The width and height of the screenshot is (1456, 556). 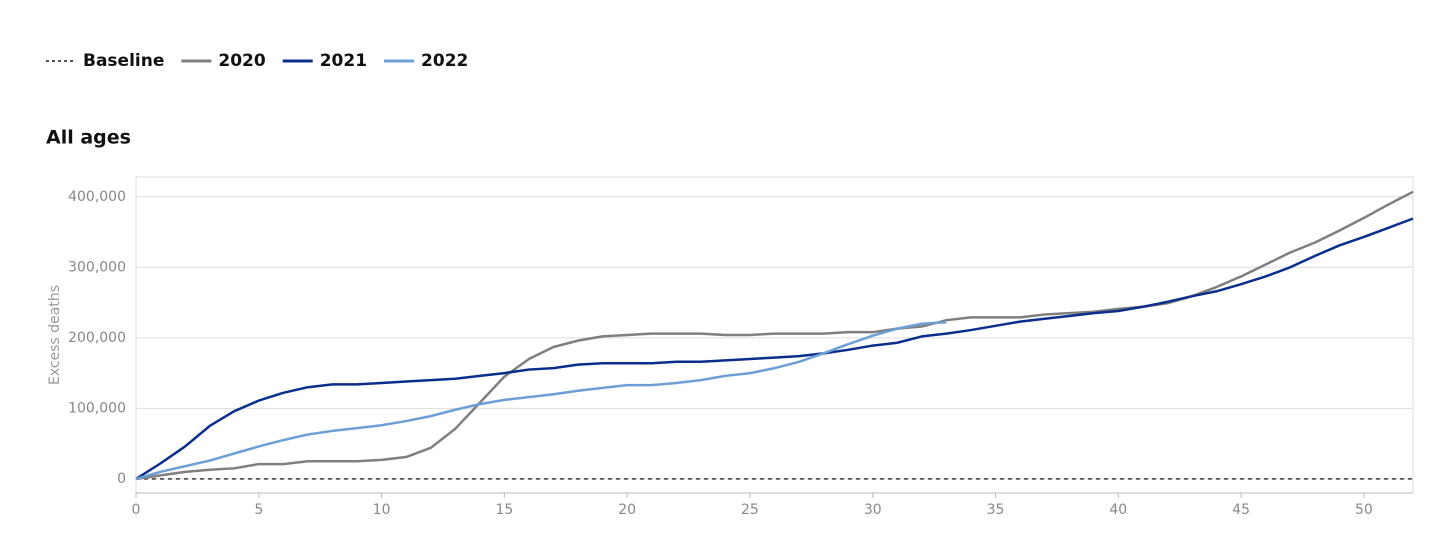 What do you see at coordinates (97, 267) in the screenshot?
I see `y-tick-label: 300,000` at bounding box center [97, 267].